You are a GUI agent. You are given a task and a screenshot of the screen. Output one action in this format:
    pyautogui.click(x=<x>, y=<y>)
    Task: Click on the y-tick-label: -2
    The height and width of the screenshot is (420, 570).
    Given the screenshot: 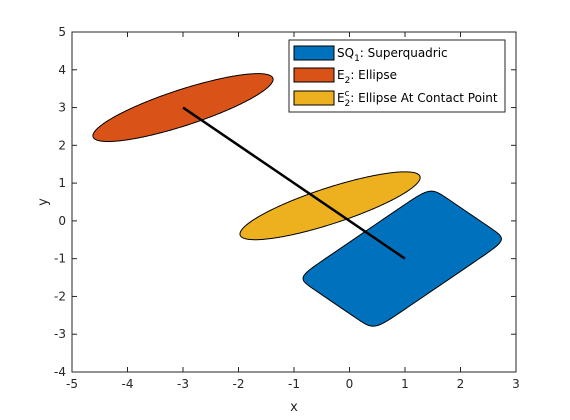 What is the action you would take?
    pyautogui.click(x=60, y=296)
    